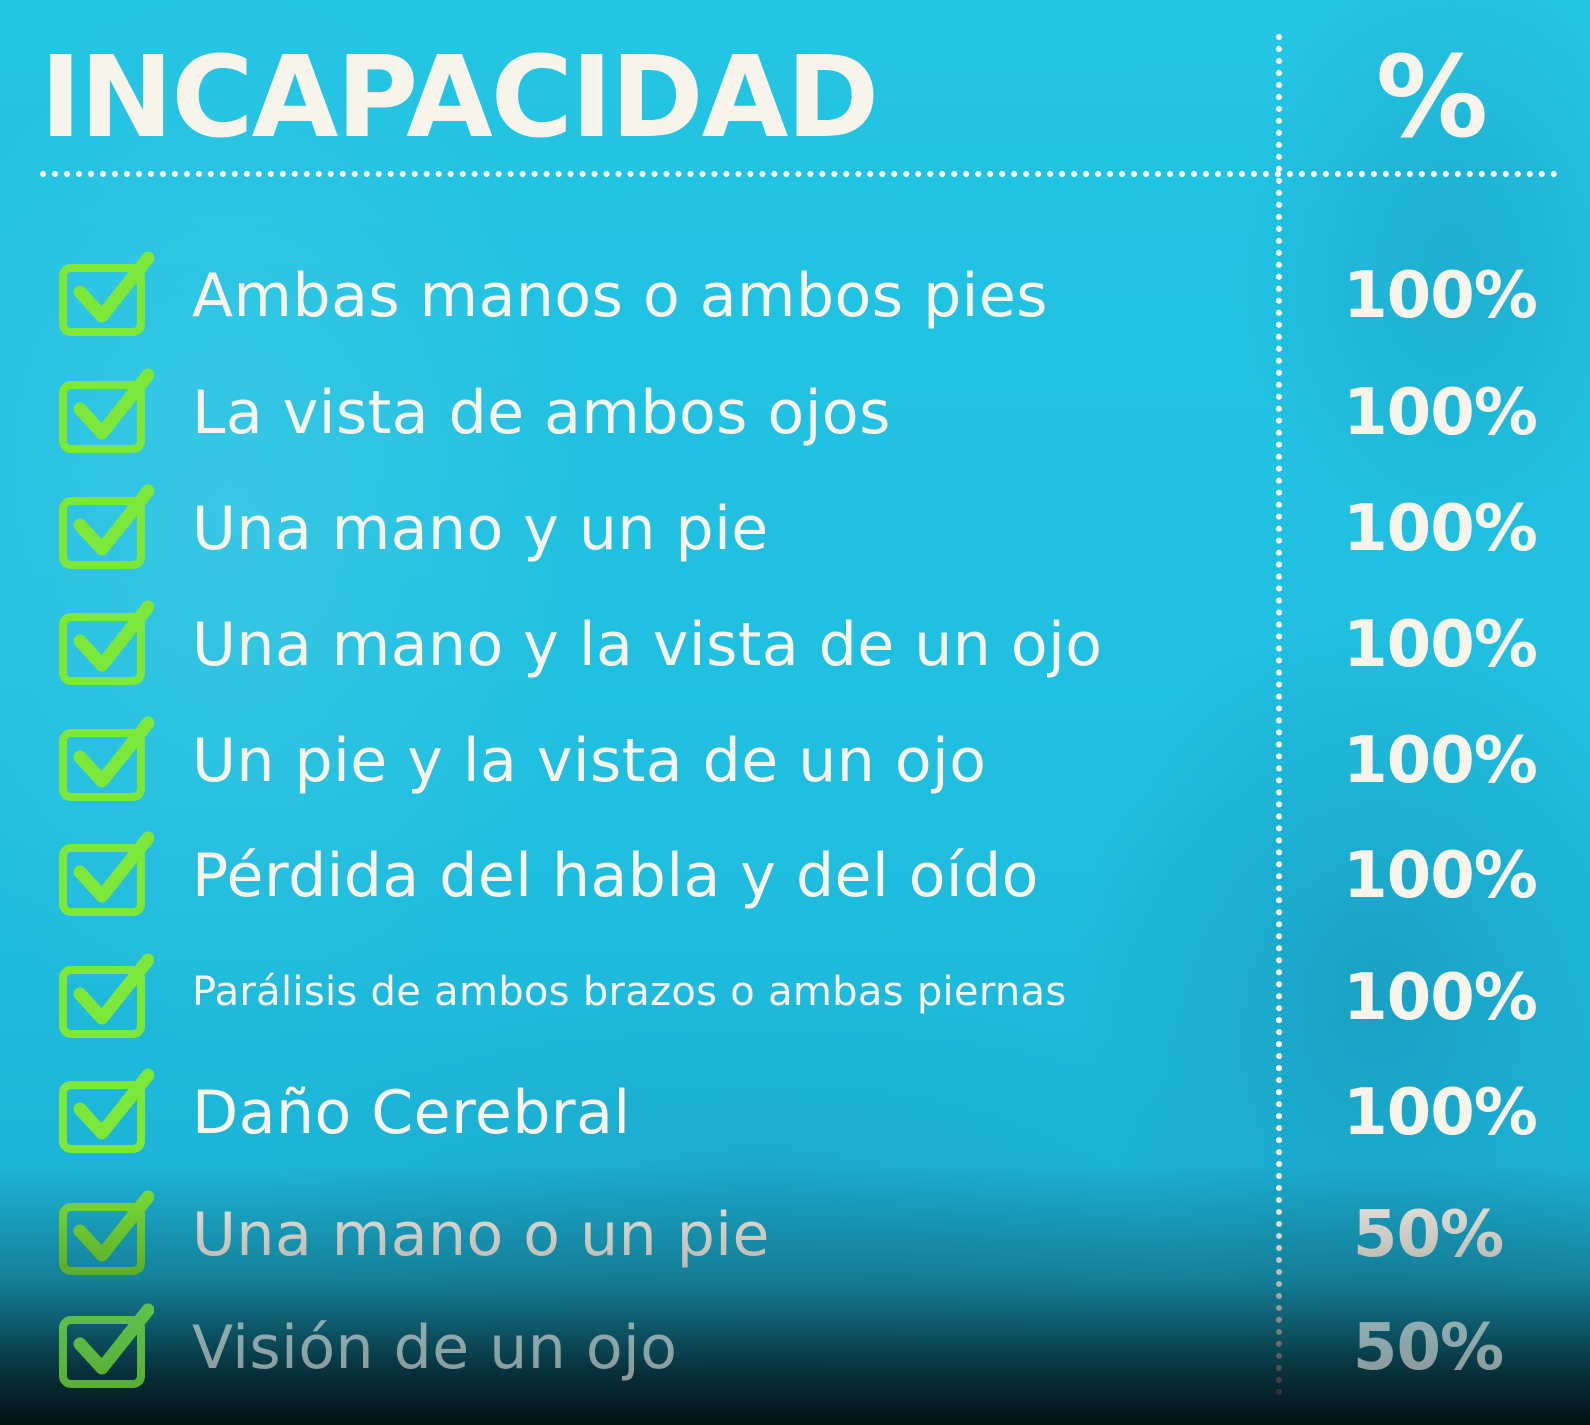  Describe the element at coordinates (799, 174) in the screenshot. I see `header-divider` at that location.